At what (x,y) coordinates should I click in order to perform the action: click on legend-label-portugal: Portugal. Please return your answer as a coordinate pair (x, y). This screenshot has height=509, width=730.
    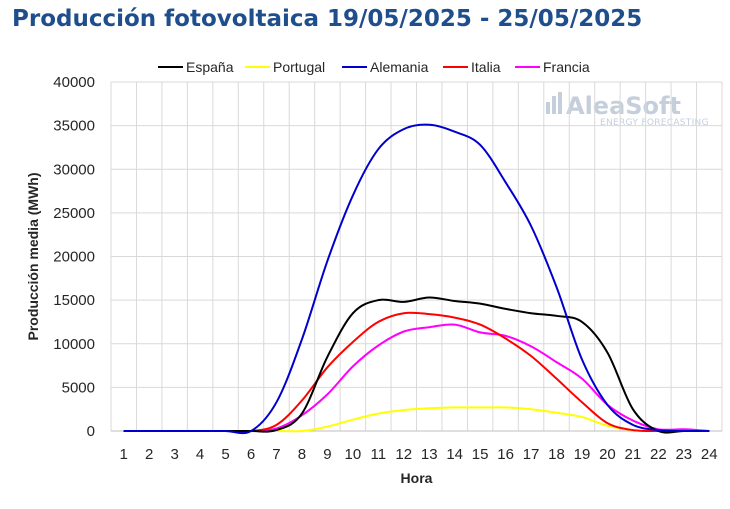
    Looking at the image, I should click on (299, 67).